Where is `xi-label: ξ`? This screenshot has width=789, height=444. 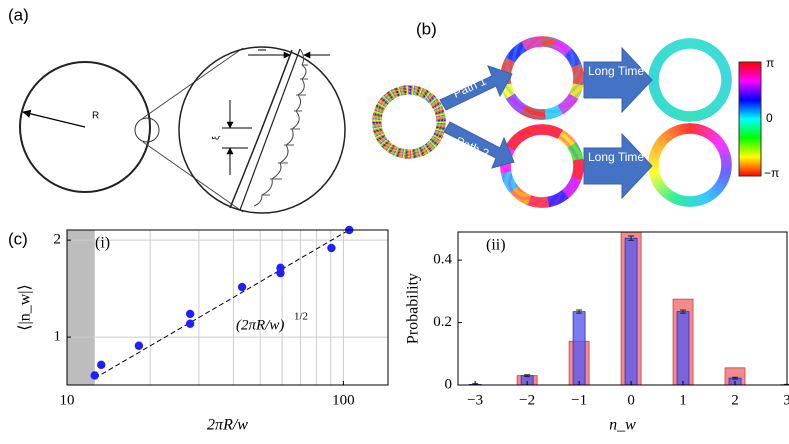 xi-label: ξ is located at coordinates (215, 138).